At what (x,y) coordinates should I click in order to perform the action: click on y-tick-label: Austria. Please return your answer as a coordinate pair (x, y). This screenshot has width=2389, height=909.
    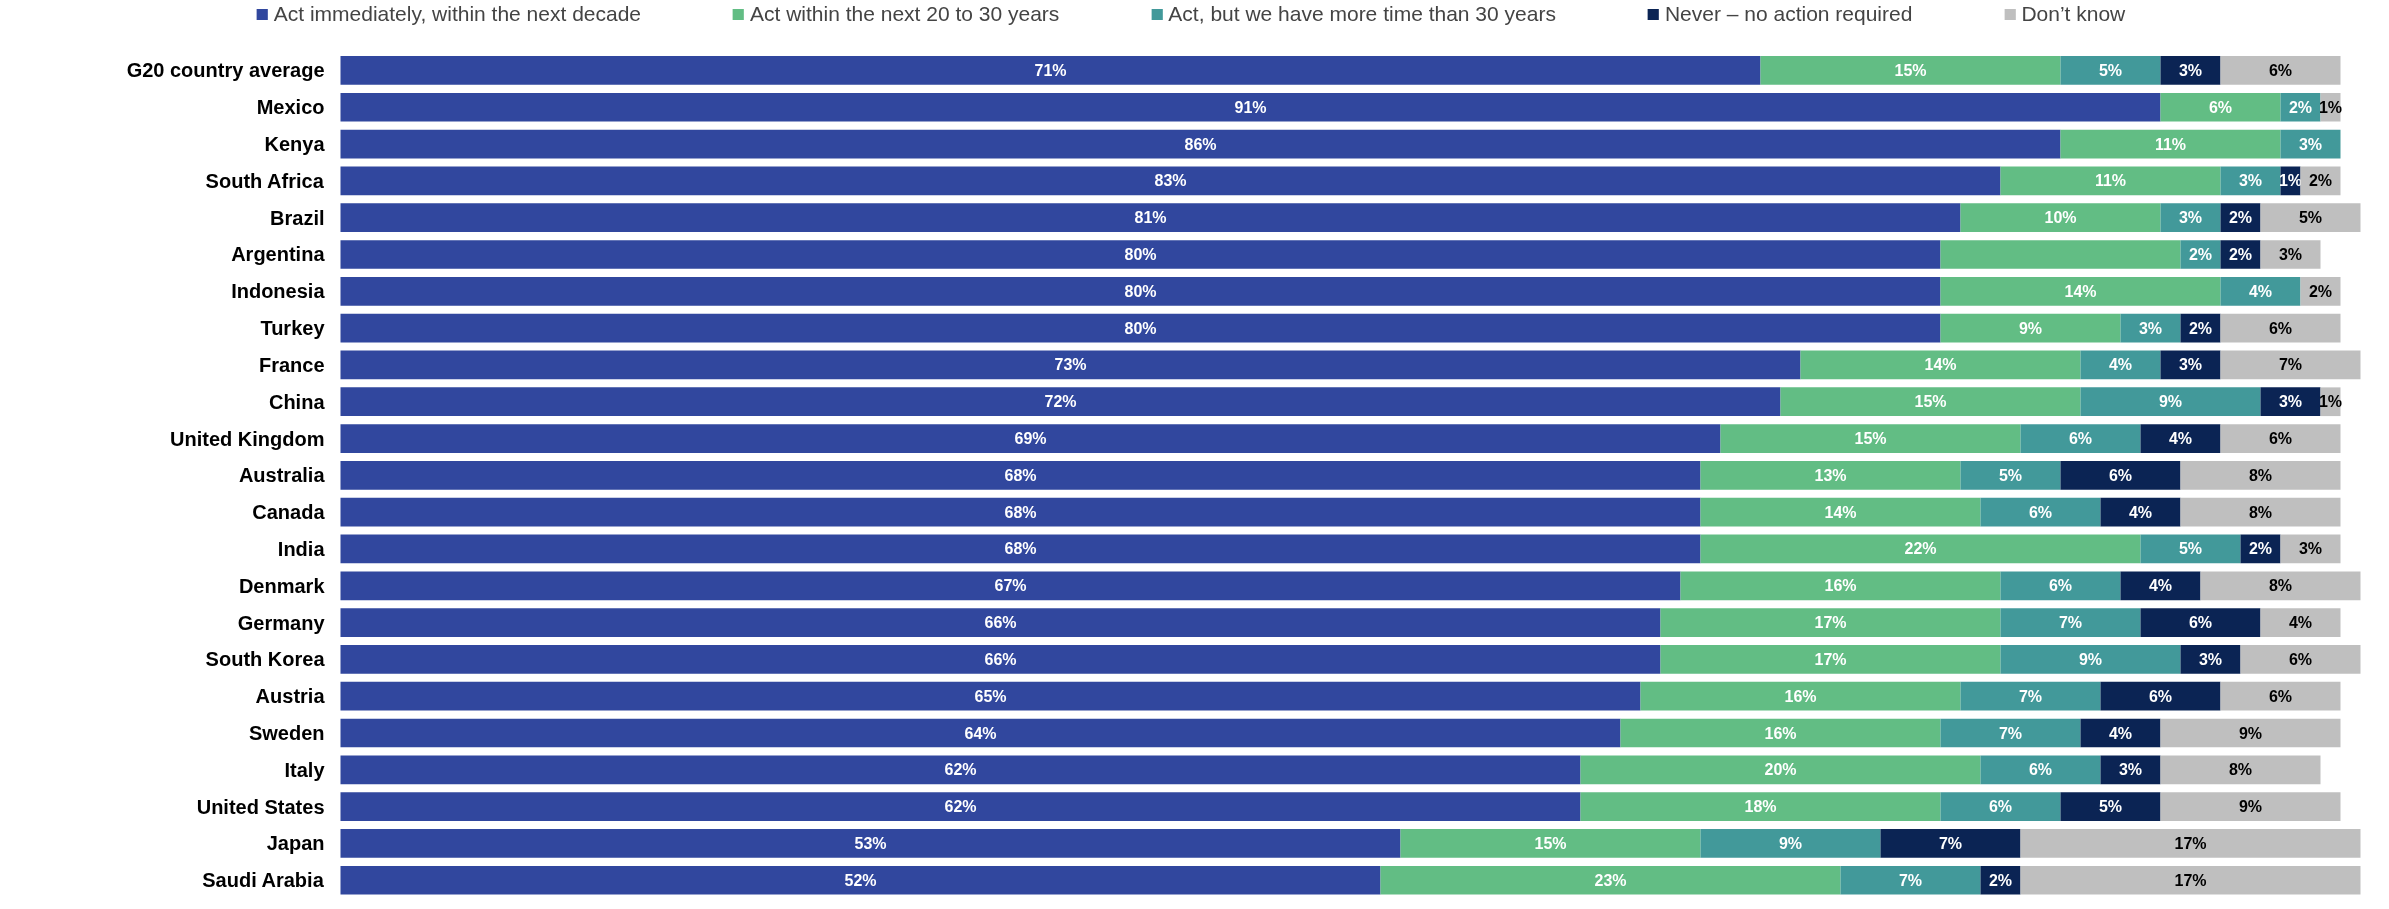
    Looking at the image, I should click on (290, 696).